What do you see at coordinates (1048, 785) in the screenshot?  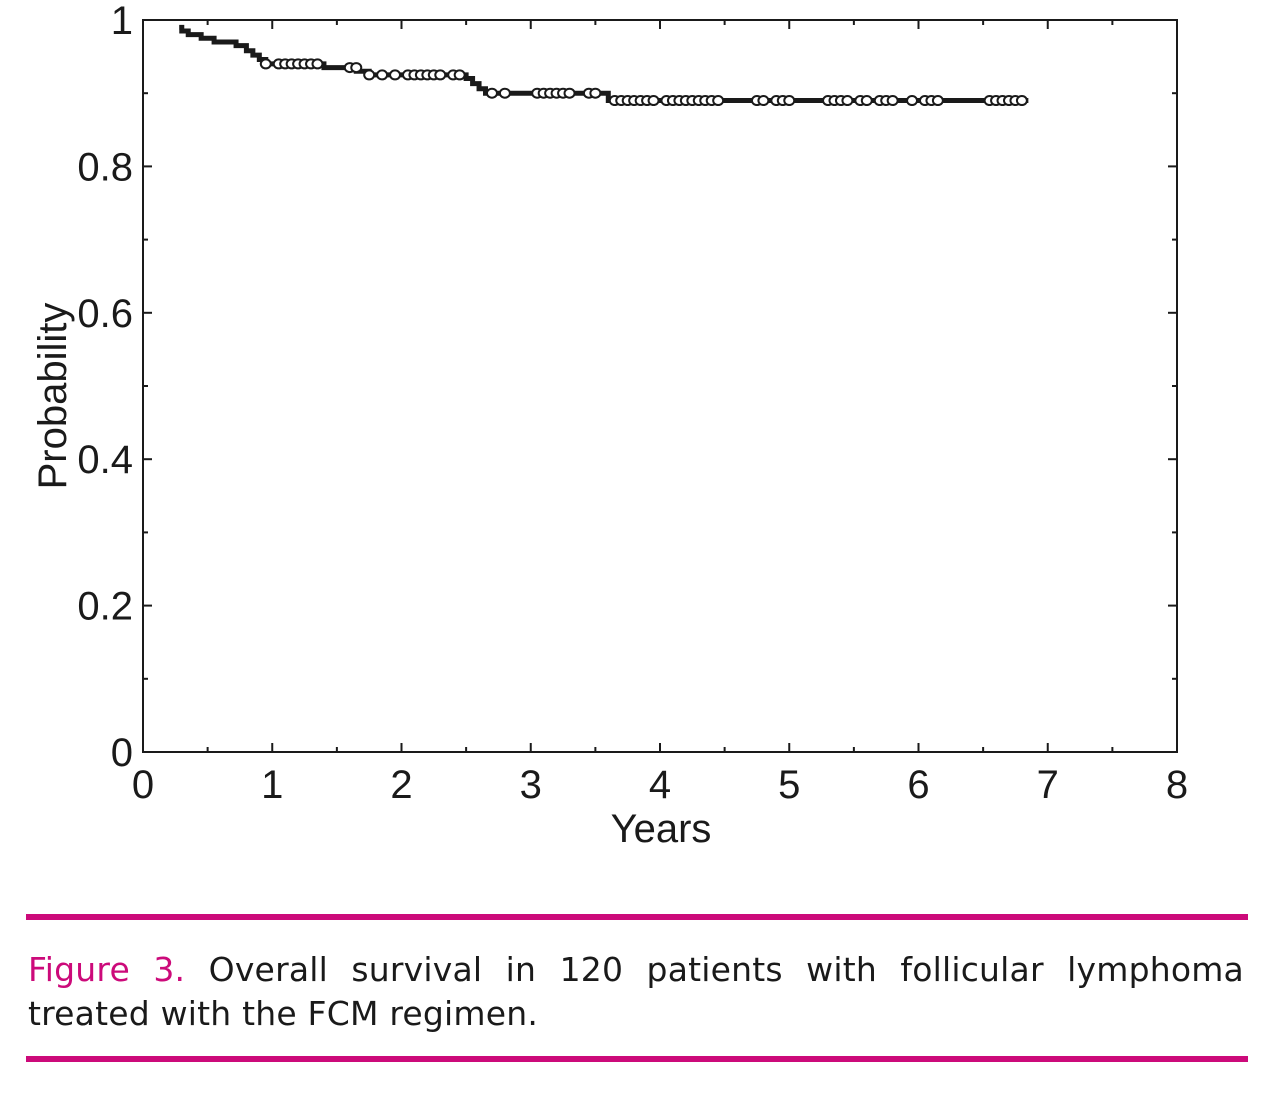 I see `x-tick-label: 7` at bounding box center [1048, 785].